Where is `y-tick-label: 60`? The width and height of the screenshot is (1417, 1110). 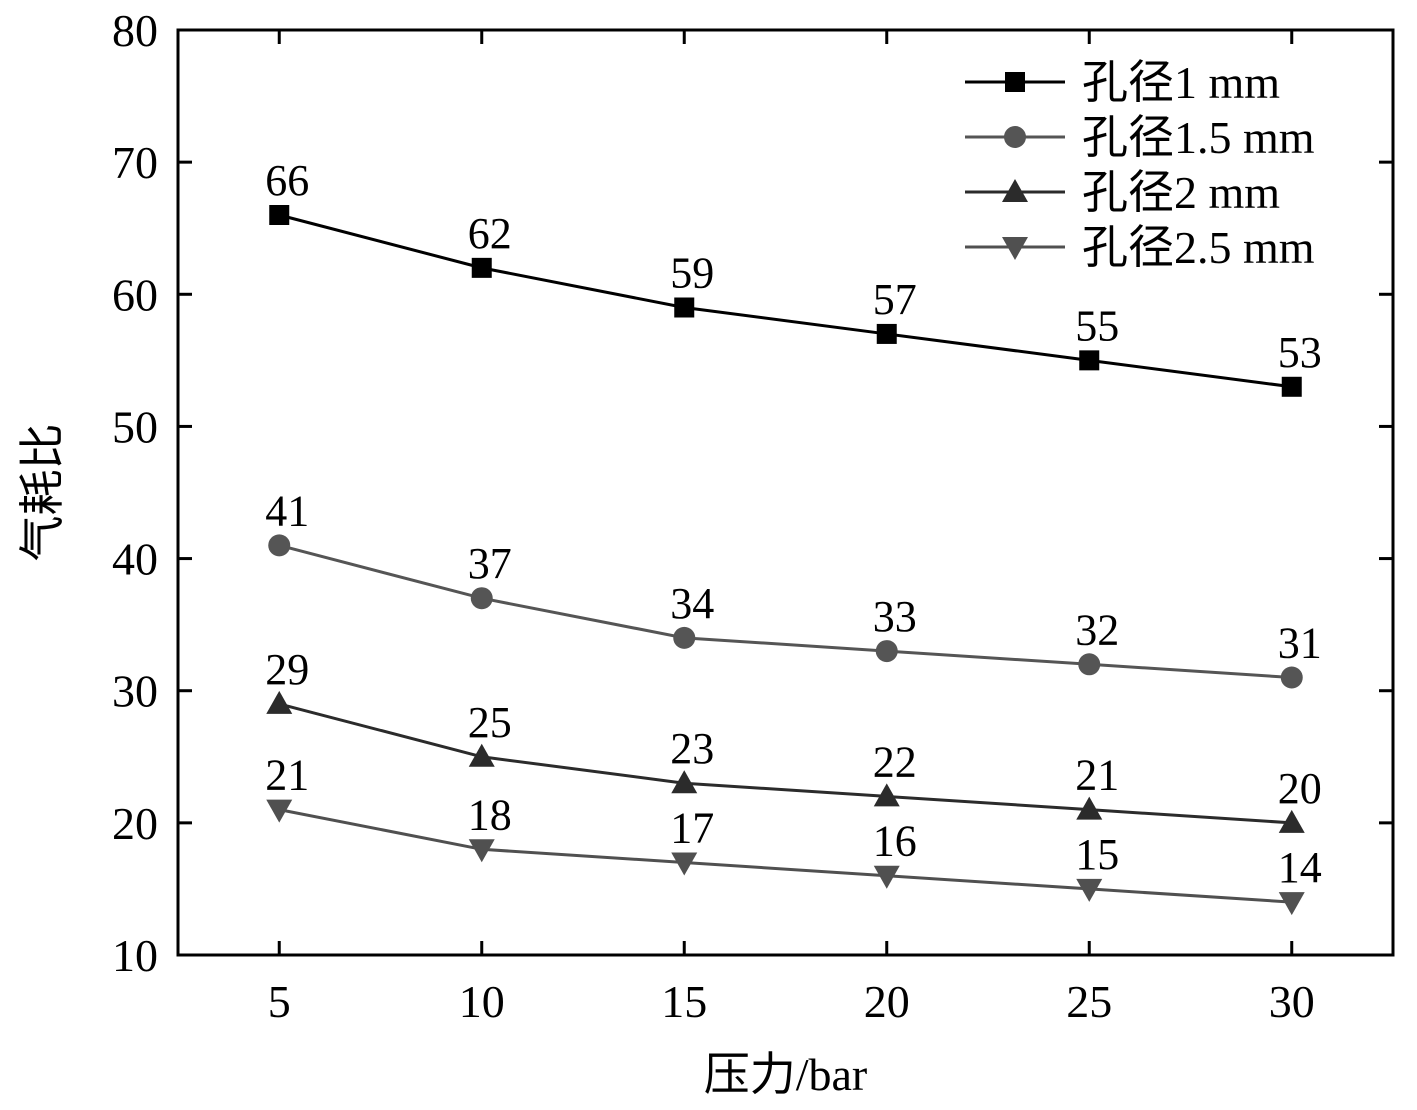
y-tick-label: 60 is located at coordinates (135, 294).